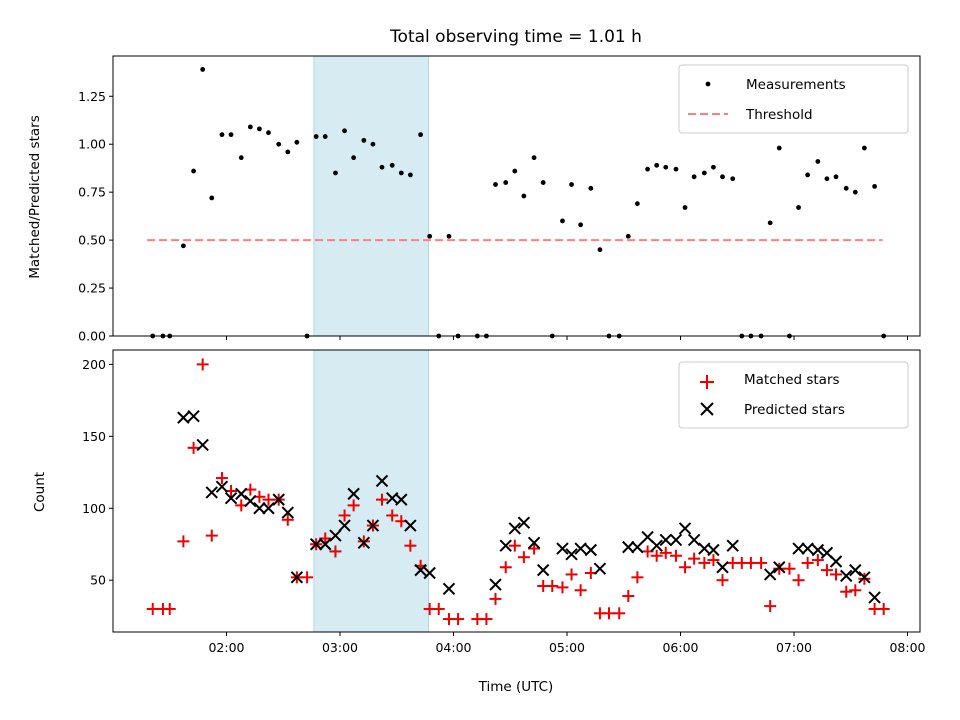 Image resolution: width=960 pixels, height=720 pixels. What do you see at coordinates (793, 99) in the screenshot?
I see `top-legend: Measurements Threshold` at bounding box center [793, 99].